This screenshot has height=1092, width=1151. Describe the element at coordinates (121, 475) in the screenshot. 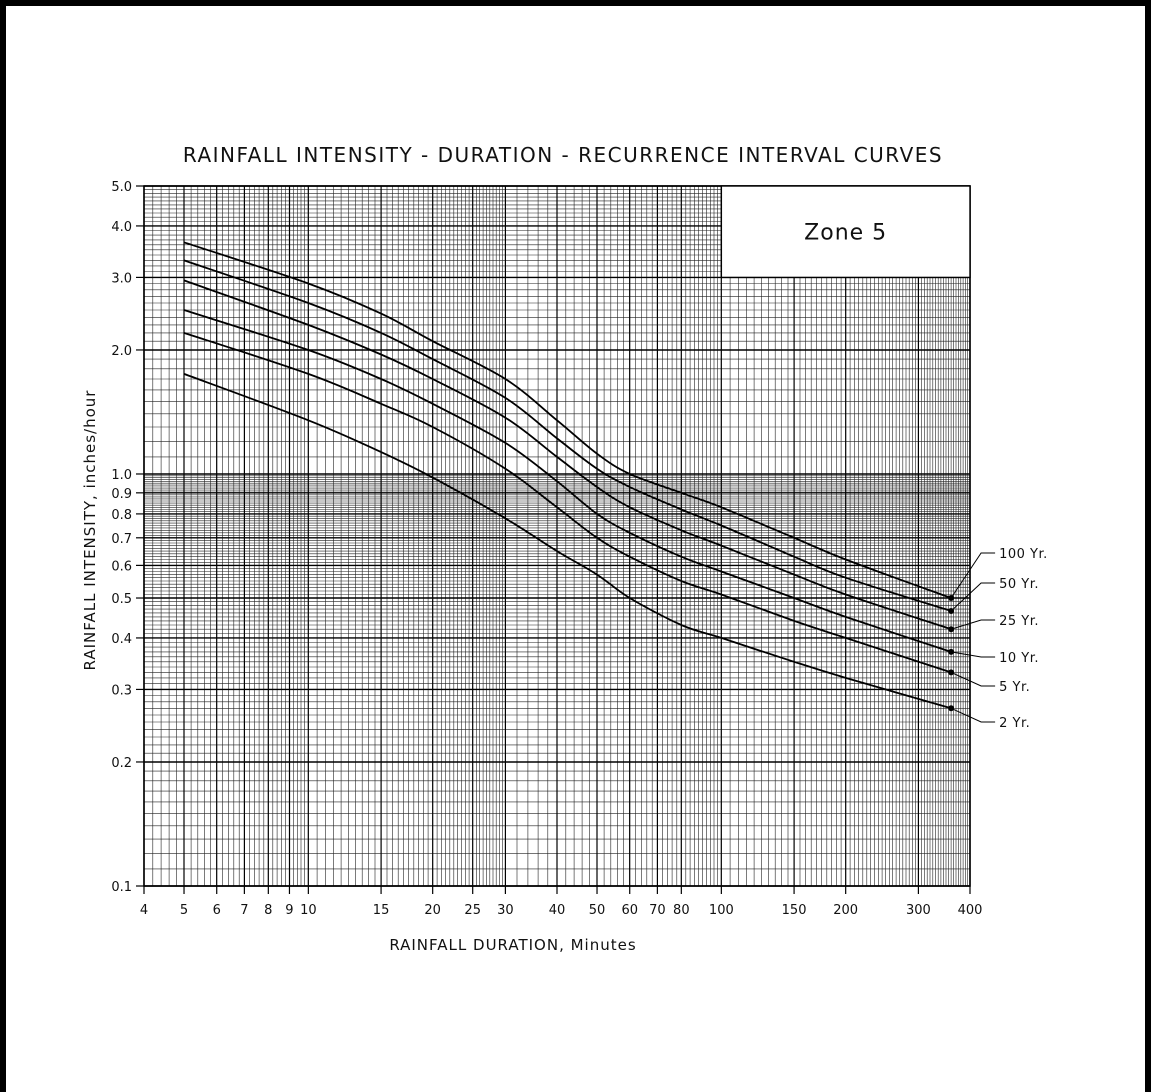

I see `y-tick-label: 1.0` at that location.